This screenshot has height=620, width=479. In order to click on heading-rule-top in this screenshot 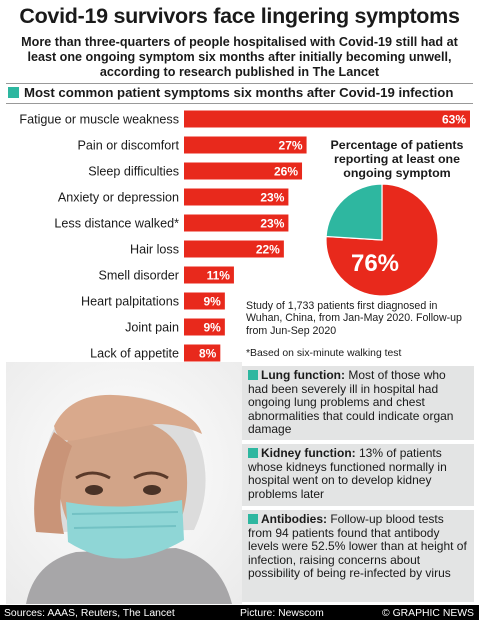, I will do `click(239, 83)`.